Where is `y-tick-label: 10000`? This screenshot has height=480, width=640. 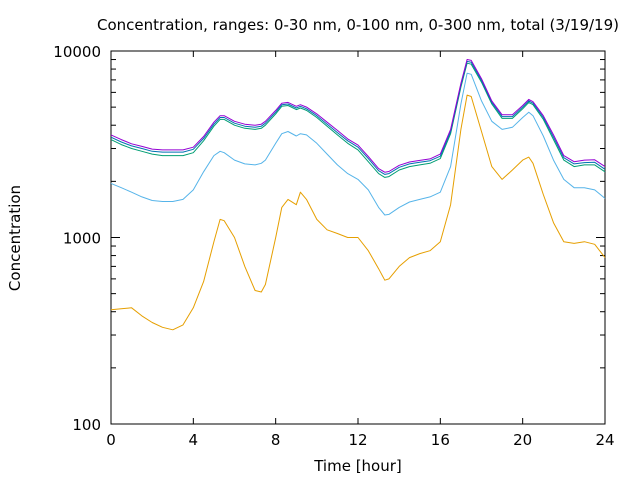
y-tick-label: 10000 is located at coordinates (77, 52).